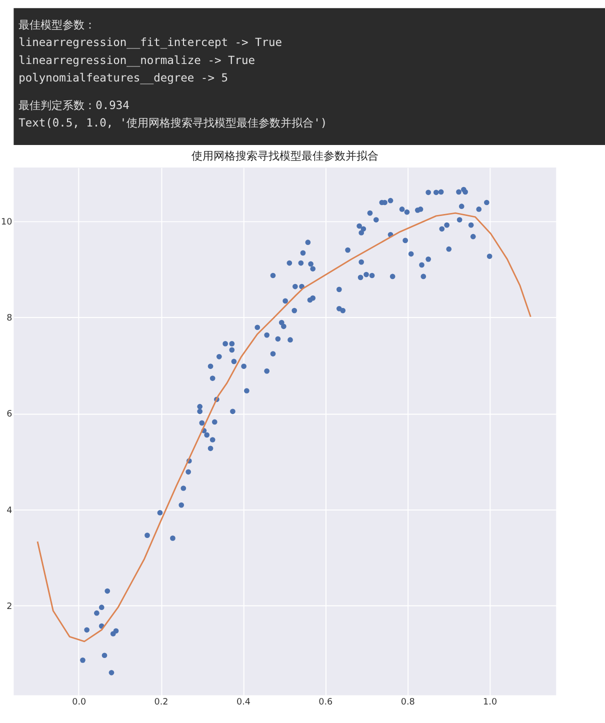 The width and height of the screenshot is (605, 723). Describe the element at coordinates (490, 703) in the screenshot. I see `x-tick-label: 1.0` at that location.